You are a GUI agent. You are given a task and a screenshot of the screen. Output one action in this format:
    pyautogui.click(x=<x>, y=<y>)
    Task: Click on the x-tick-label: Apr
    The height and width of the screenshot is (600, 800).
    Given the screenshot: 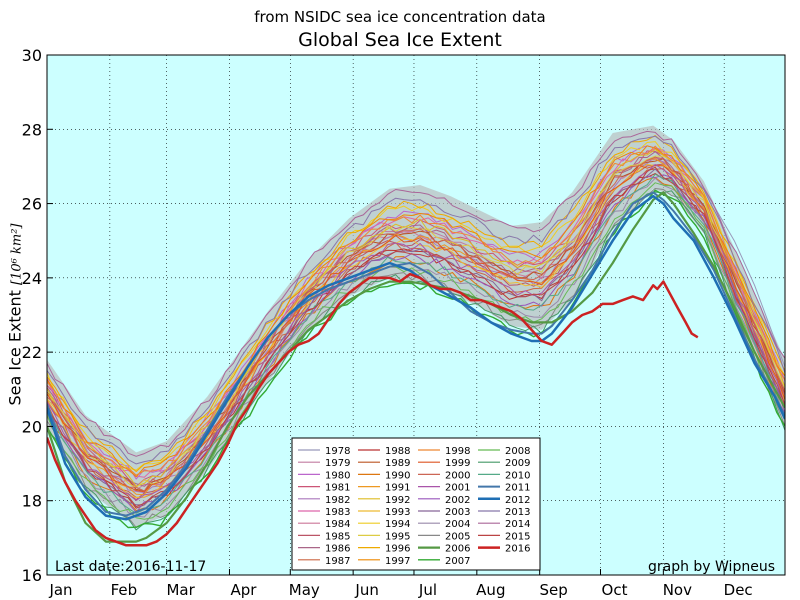 What is the action you would take?
    pyautogui.click(x=243, y=590)
    